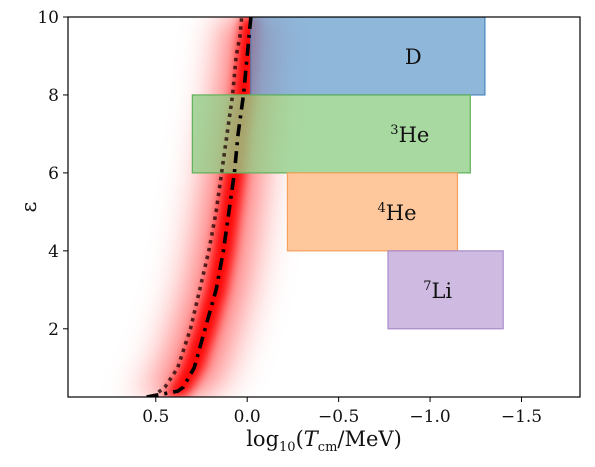  What do you see at coordinates (429, 417) in the screenshot?
I see `x-tick-label: −1.0` at bounding box center [429, 417].